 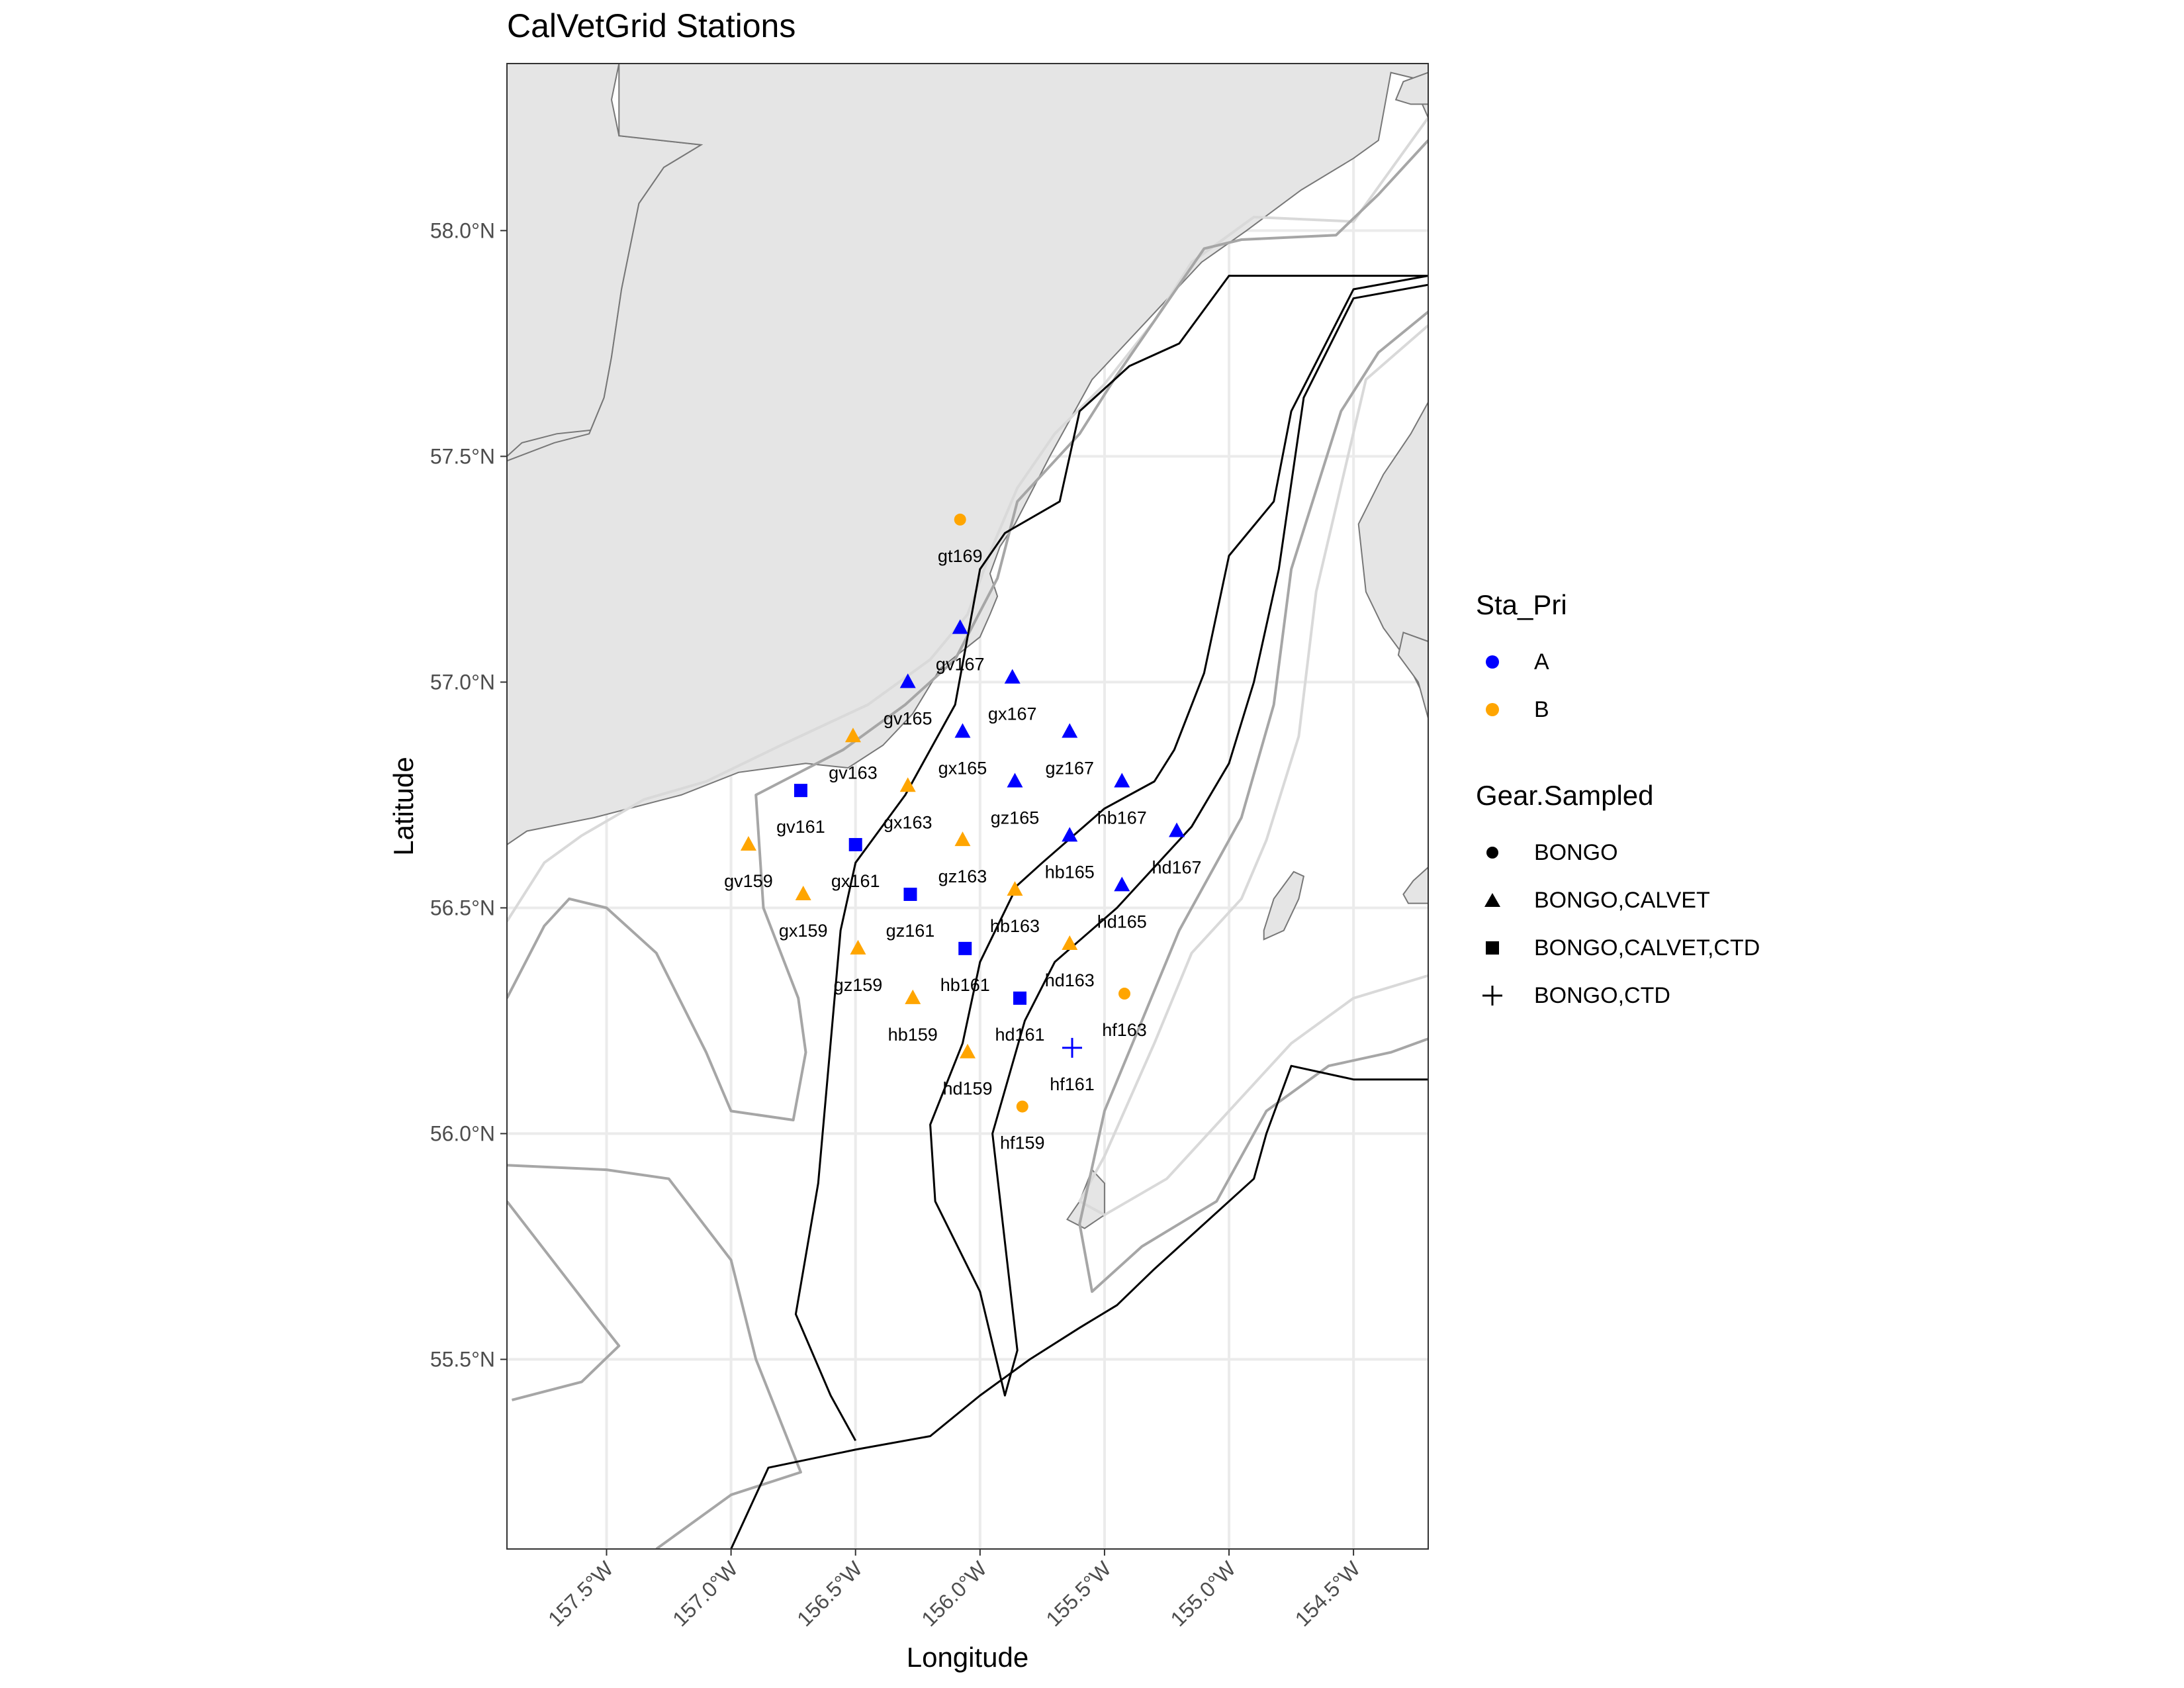 I want to click on station-marker-gt169, so click(x=960, y=519).